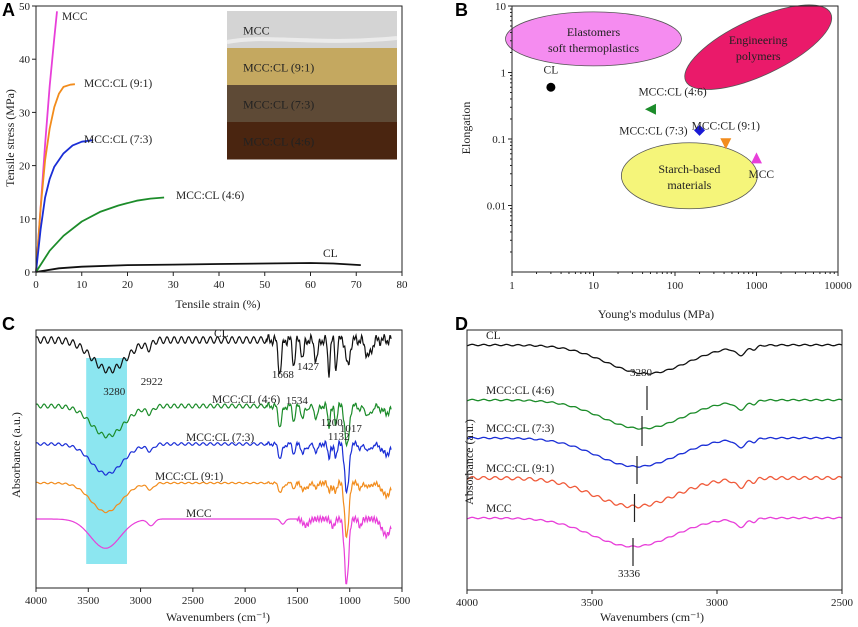  I want to click on y-tick-label: 0.1, so click(499, 140).